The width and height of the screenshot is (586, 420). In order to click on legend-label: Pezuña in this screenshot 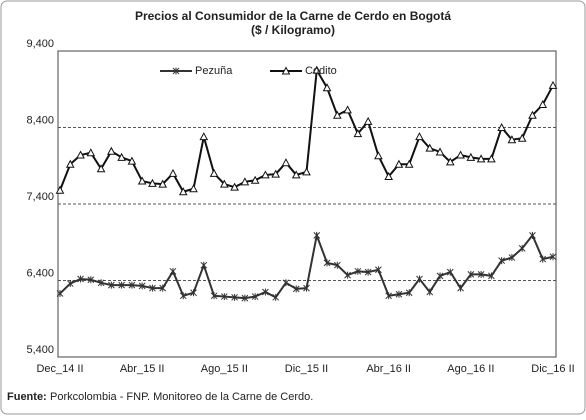, I will do `click(214, 71)`.